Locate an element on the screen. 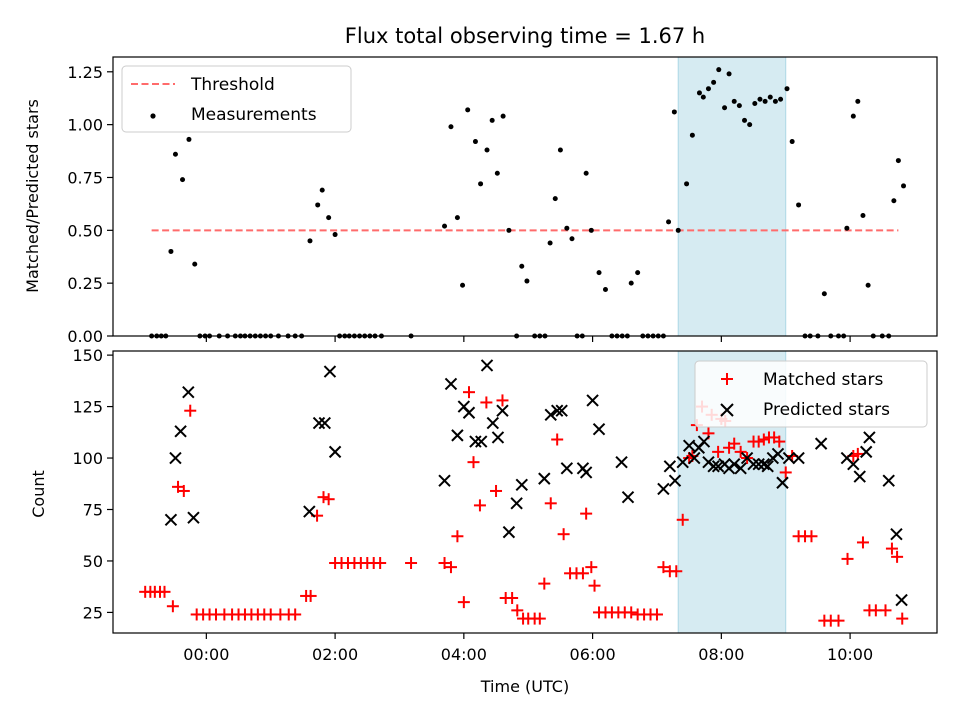  y-tick-label: 150 is located at coordinates (87, 355).